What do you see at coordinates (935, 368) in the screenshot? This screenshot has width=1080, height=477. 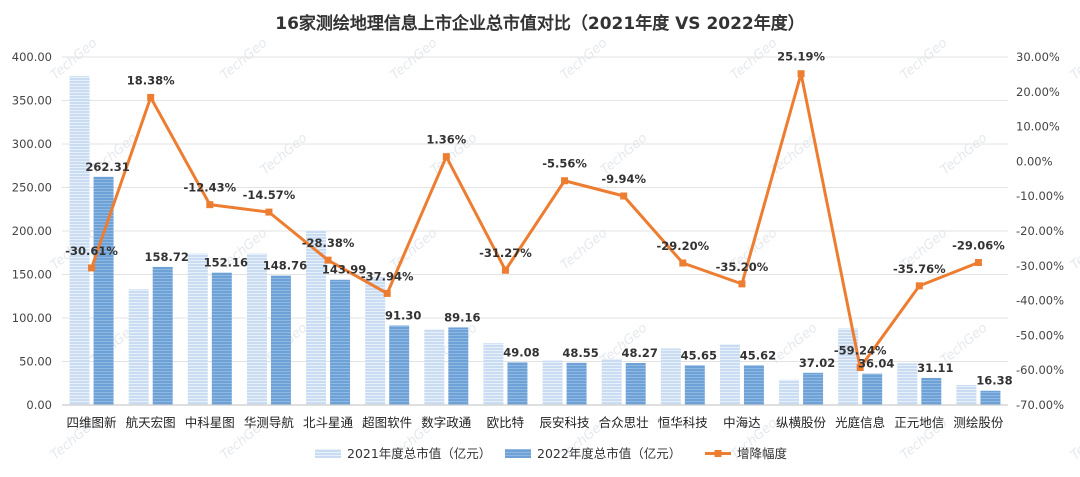 I see `bar-2022-value-label: 31.11` at bounding box center [935, 368].